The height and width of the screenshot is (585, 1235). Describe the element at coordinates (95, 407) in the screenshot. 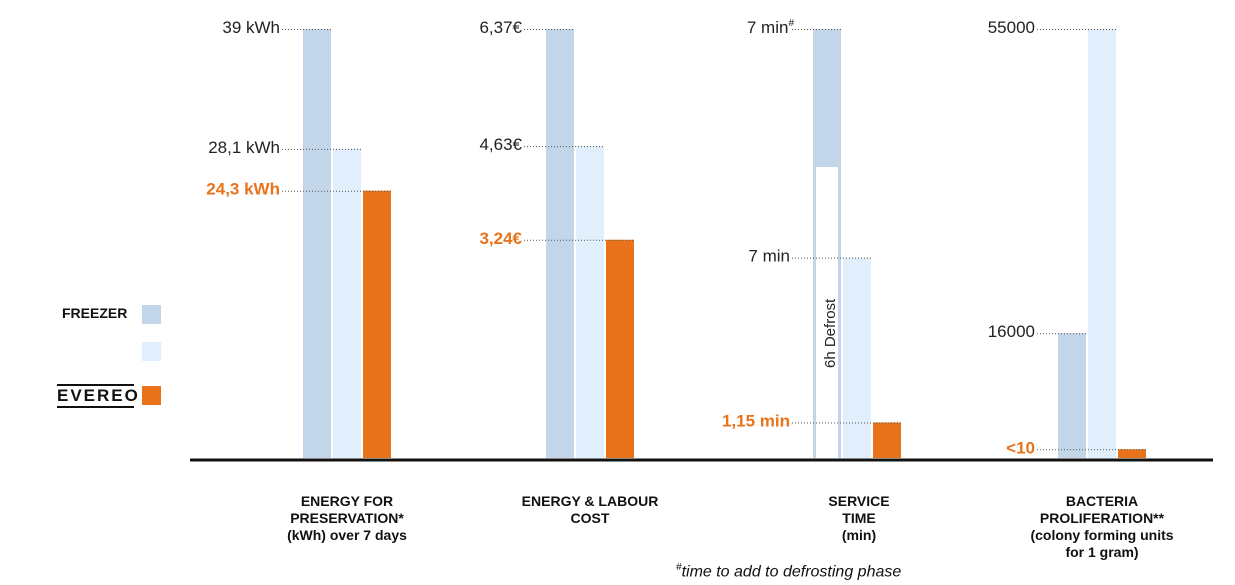

I see `evereo-logo-underline` at that location.